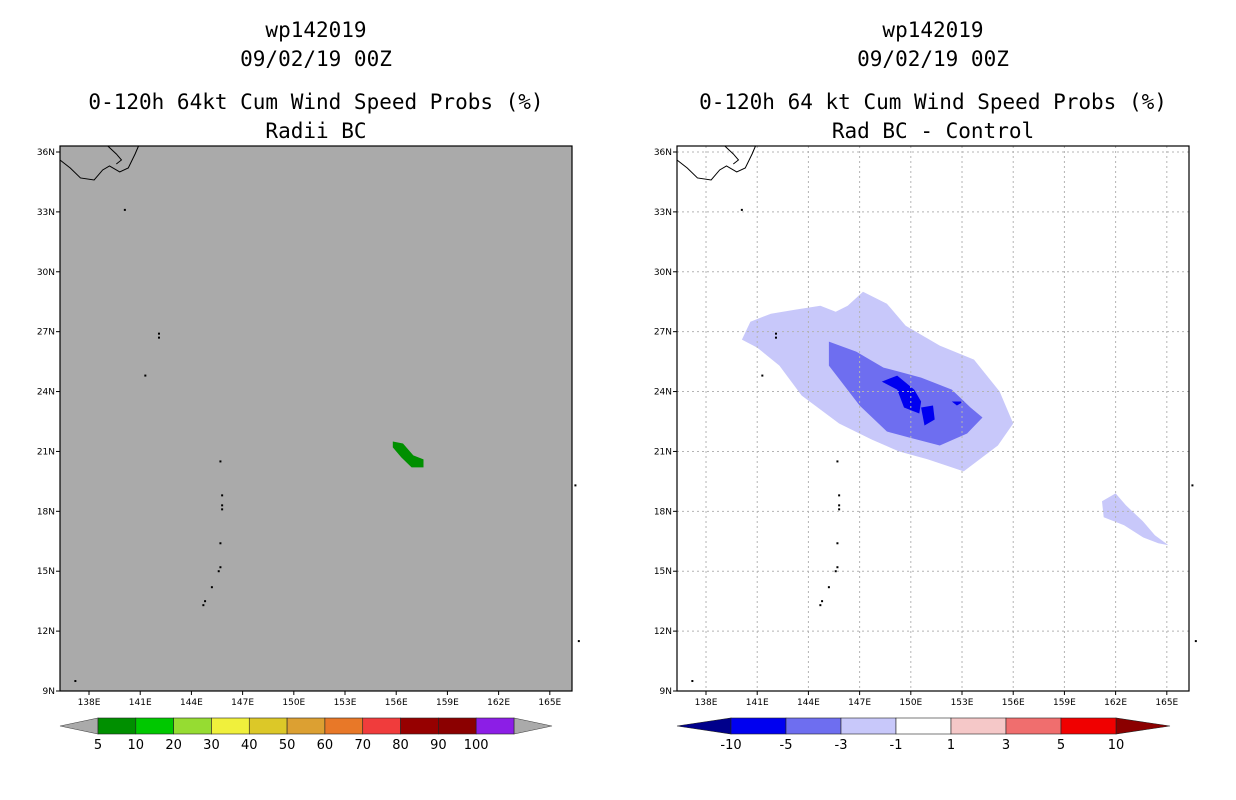  I want to click on left-y-tick-label-5: 24N, so click(46, 393).